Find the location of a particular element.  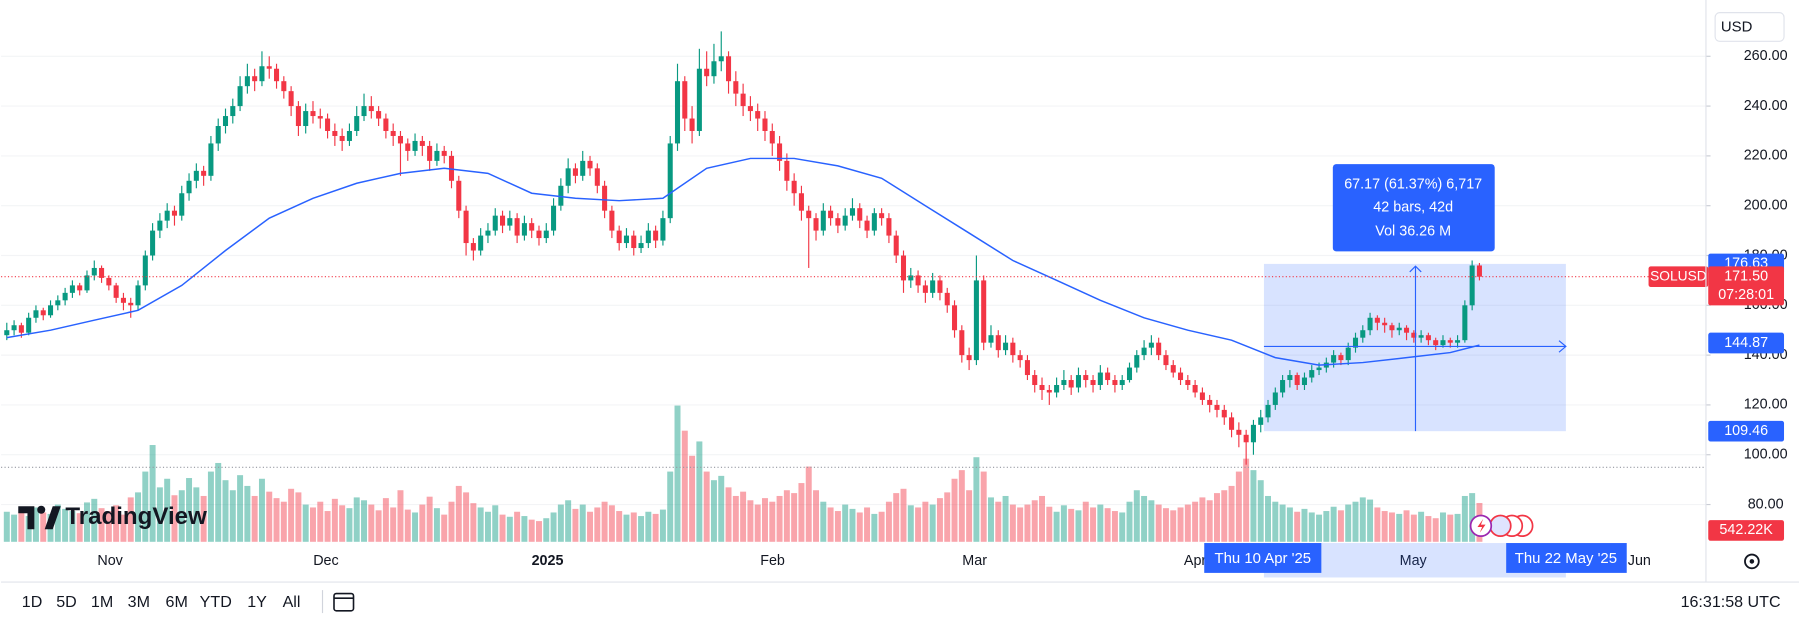

measure-arrow-up is located at coordinates (1415, 269).